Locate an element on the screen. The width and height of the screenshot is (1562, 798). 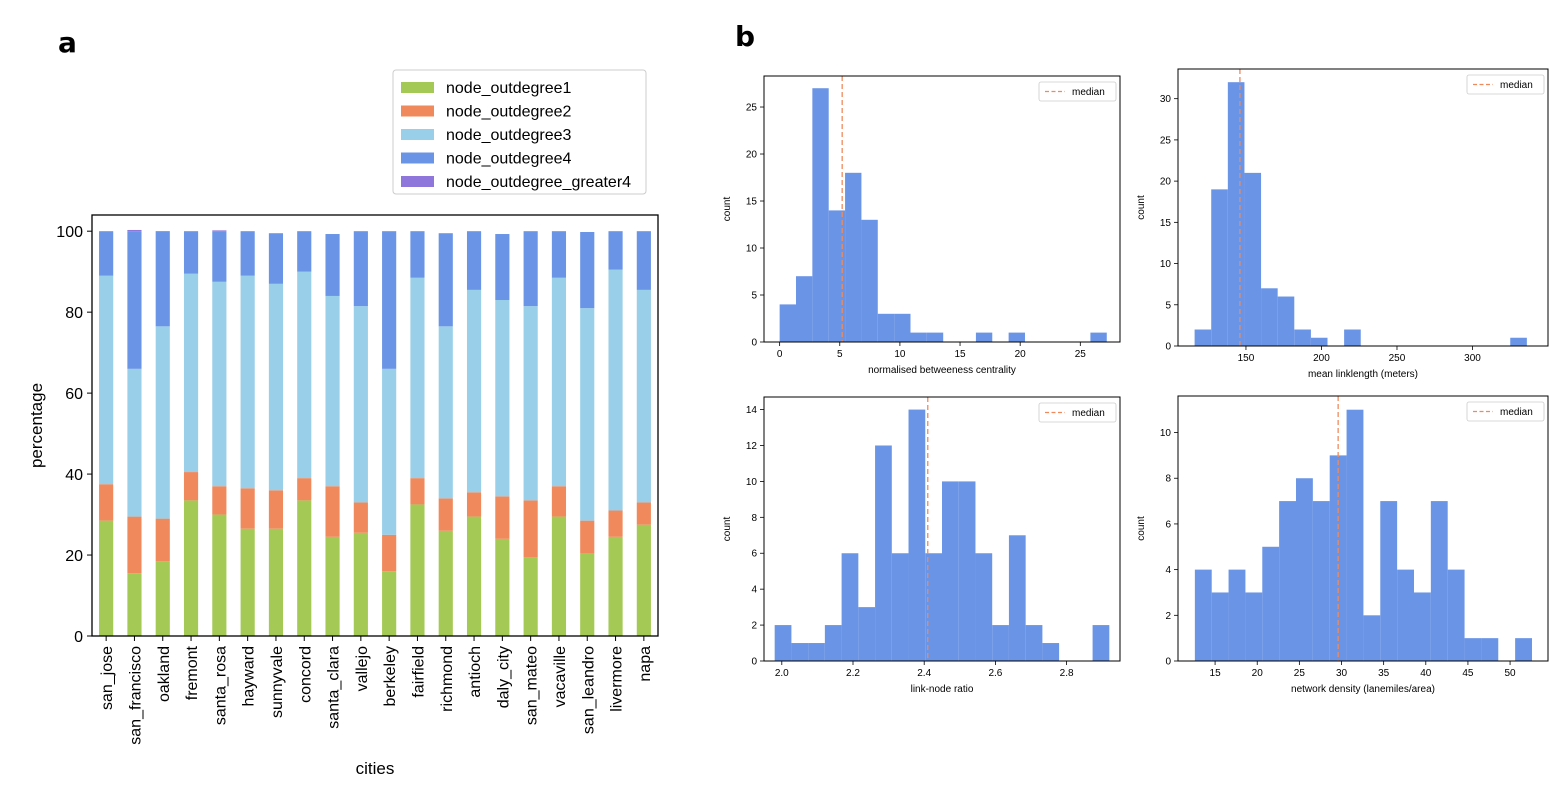
bar-segment-san_mateo-node_outdegree1 is located at coordinates (530, 596).